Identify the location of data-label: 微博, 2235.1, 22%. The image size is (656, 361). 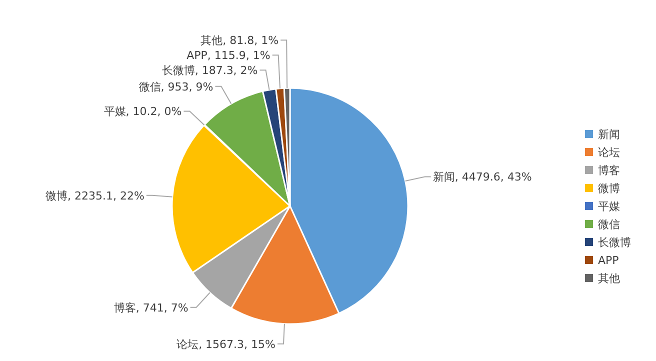
(94, 195).